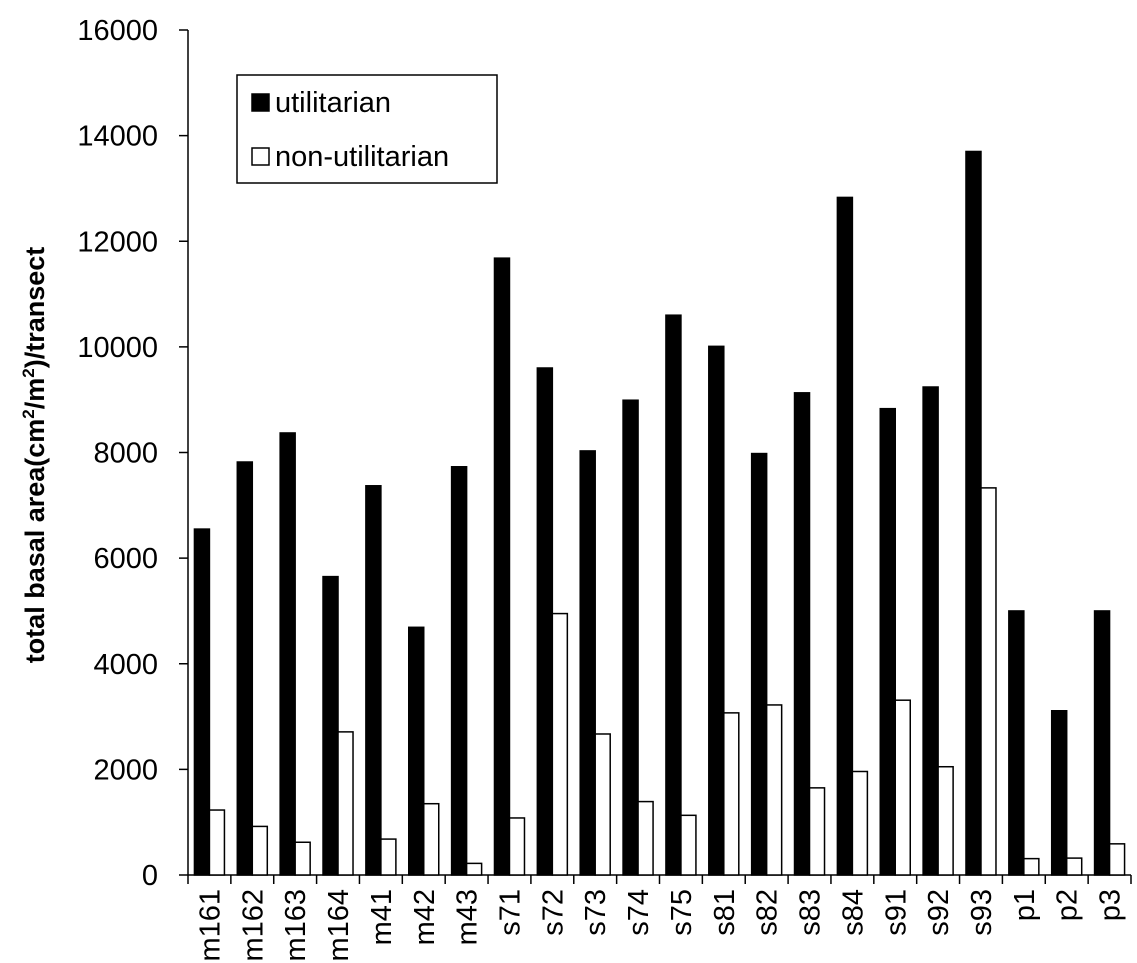 This screenshot has width=1137, height=963. Describe the element at coordinates (502, 566) in the screenshot. I see `bar-utilitarian-s71` at that location.